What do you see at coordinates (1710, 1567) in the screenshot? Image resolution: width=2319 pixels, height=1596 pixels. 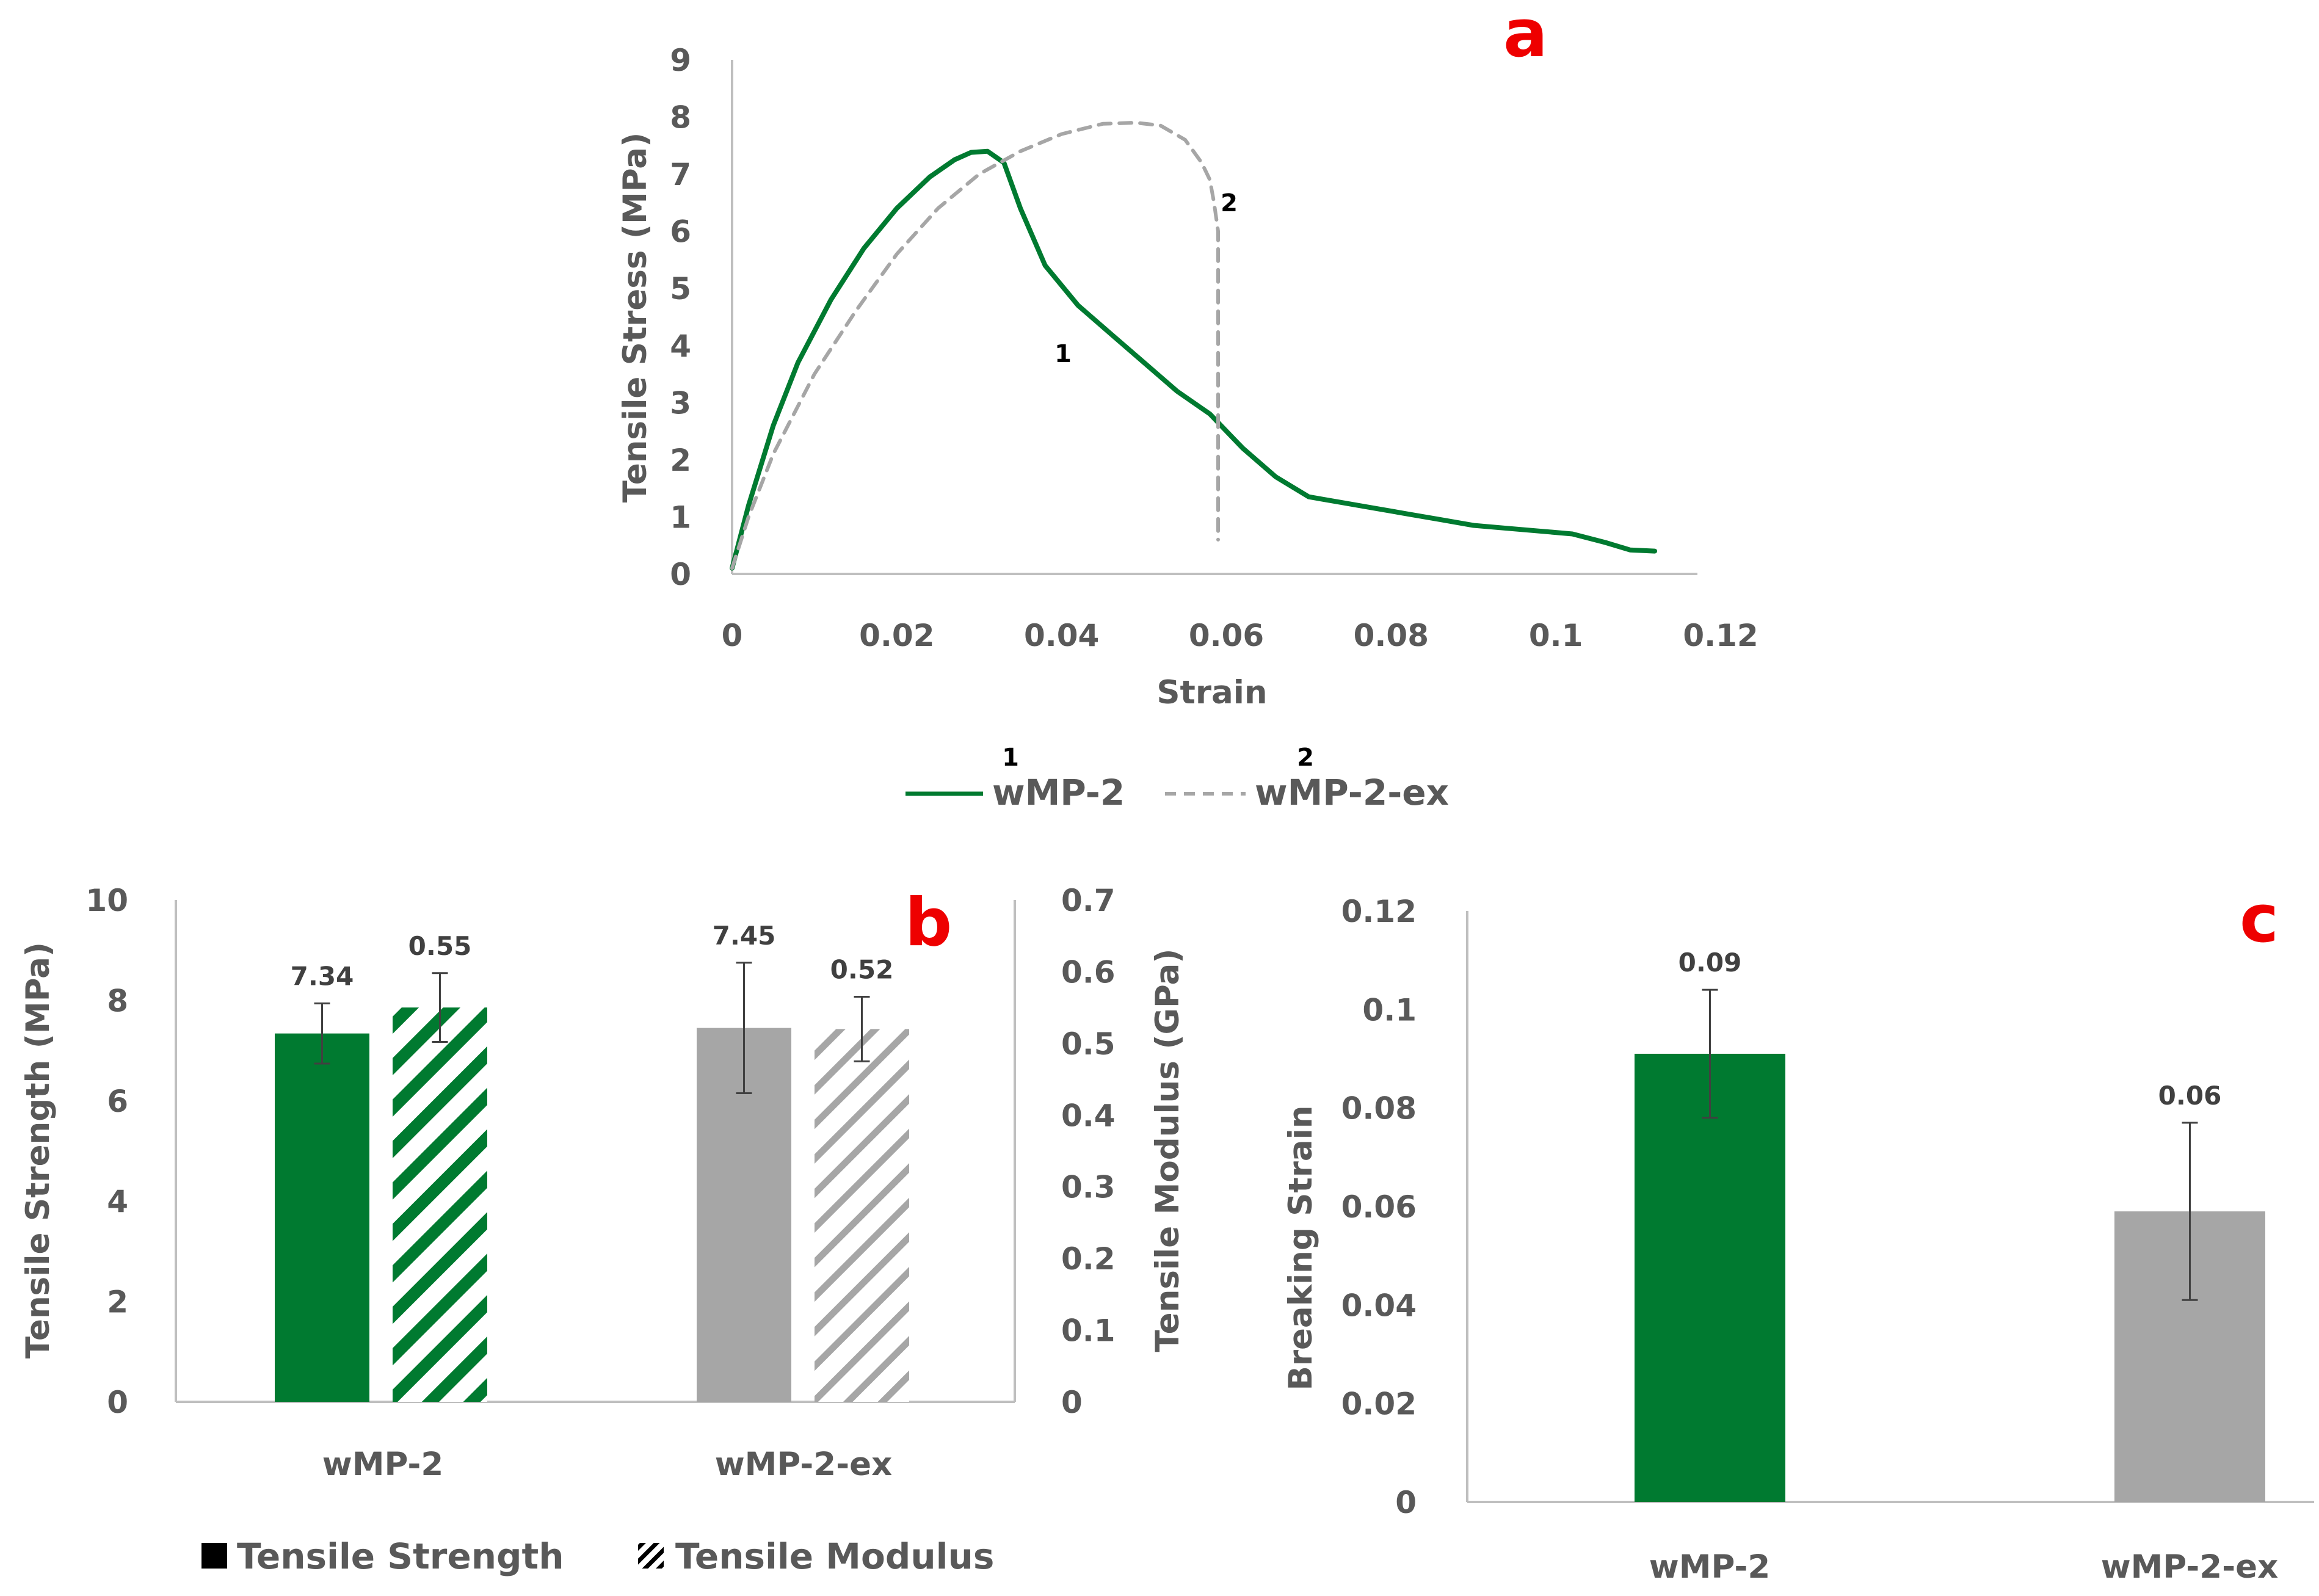 I see `panel-c-category-wmp2: wMP-2` at bounding box center [1710, 1567].